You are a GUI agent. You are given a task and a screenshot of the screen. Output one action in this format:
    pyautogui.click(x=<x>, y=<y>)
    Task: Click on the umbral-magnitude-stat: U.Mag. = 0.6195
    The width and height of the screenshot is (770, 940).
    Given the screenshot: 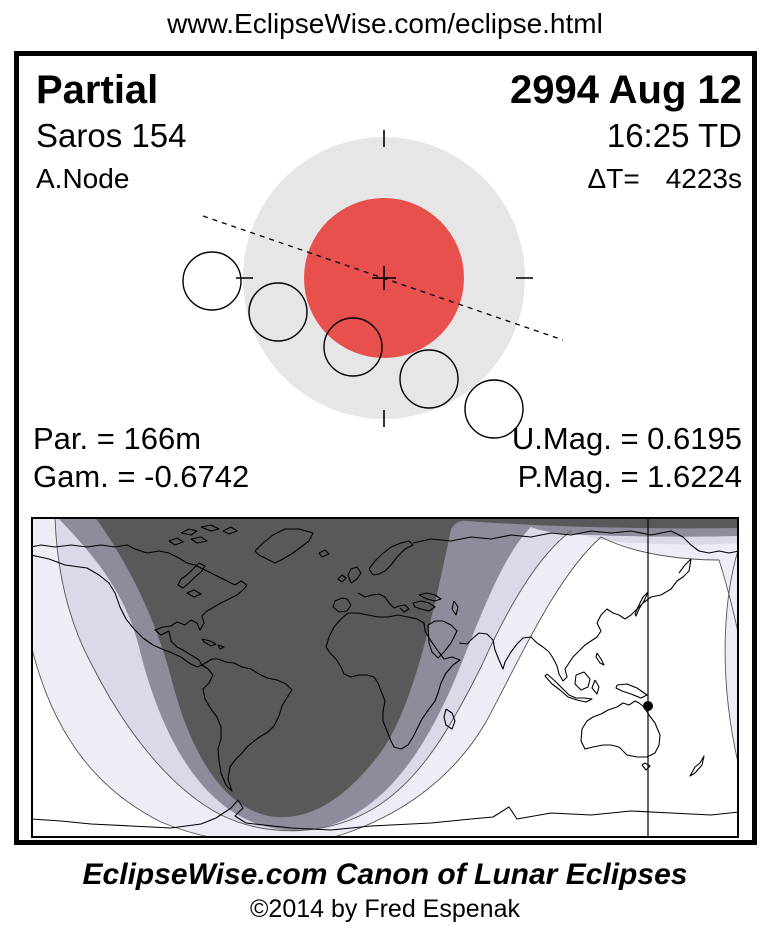 What is the action you would take?
    pyautogui.click(x=626, y=438)
    